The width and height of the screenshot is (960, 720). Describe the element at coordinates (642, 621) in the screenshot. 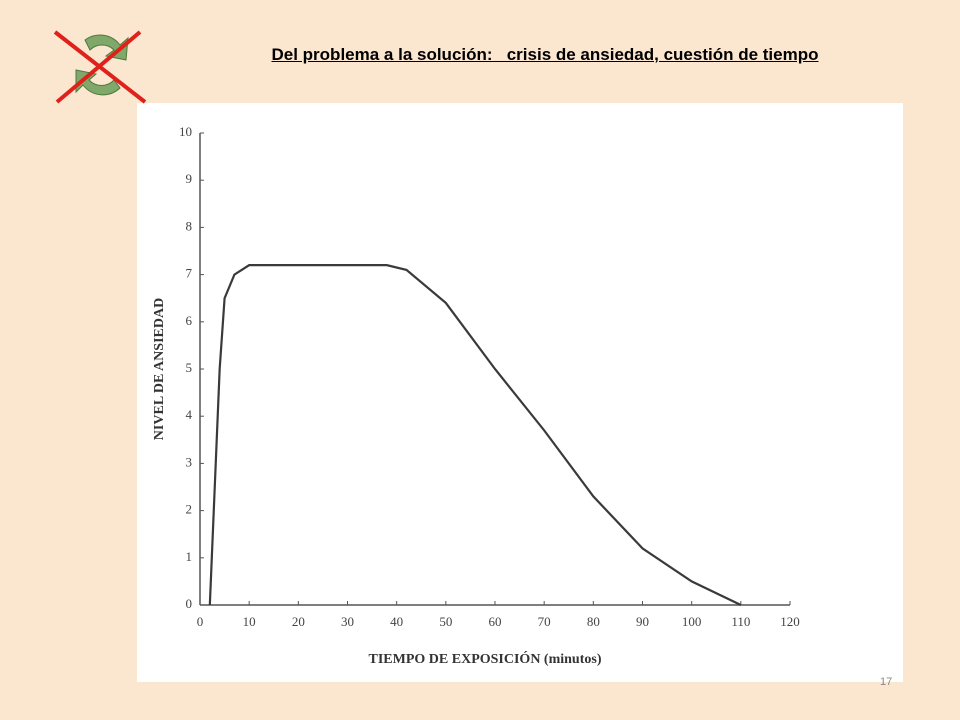

I see `x-tick-label: 90` at that location.